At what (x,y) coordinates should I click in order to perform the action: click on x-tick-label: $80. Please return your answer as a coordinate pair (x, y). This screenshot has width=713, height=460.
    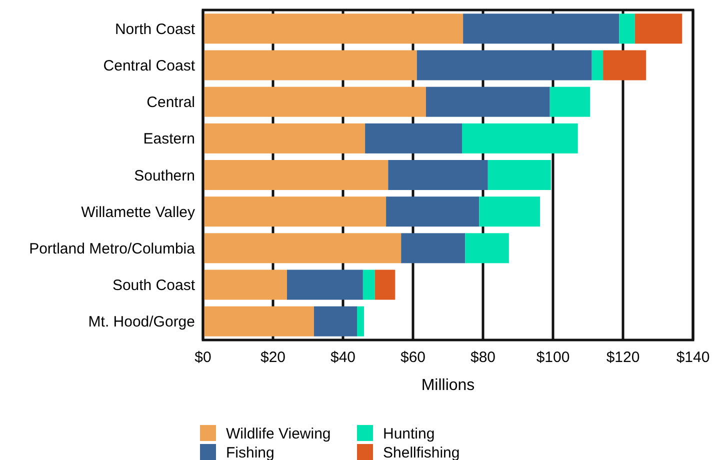
    Looking at the image, I should click on (483, 357).